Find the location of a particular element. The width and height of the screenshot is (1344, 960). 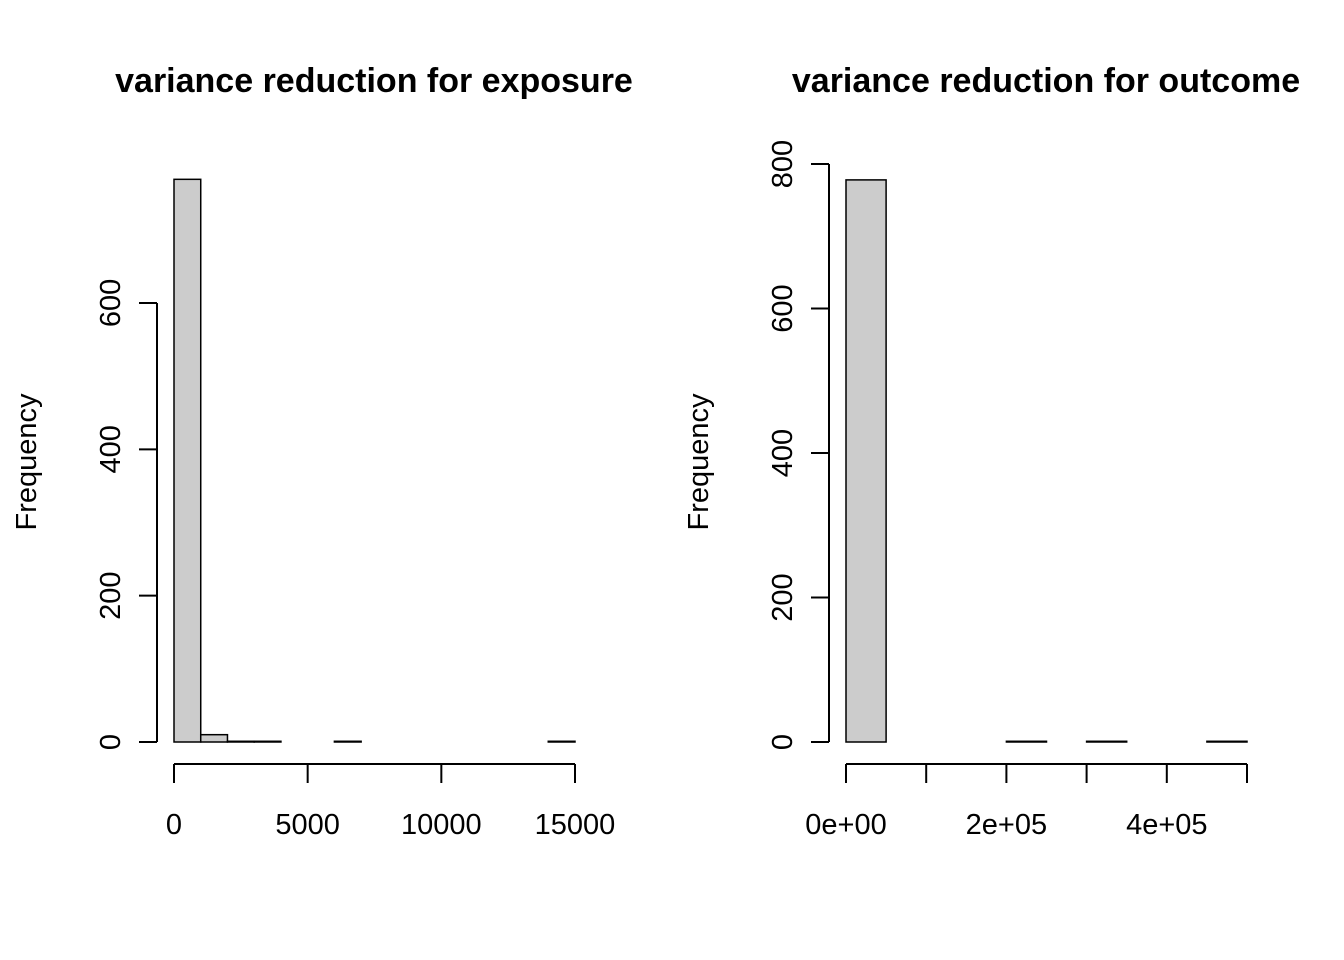

x-tick-label: 0e+00 is located at coordinates (845, 825).